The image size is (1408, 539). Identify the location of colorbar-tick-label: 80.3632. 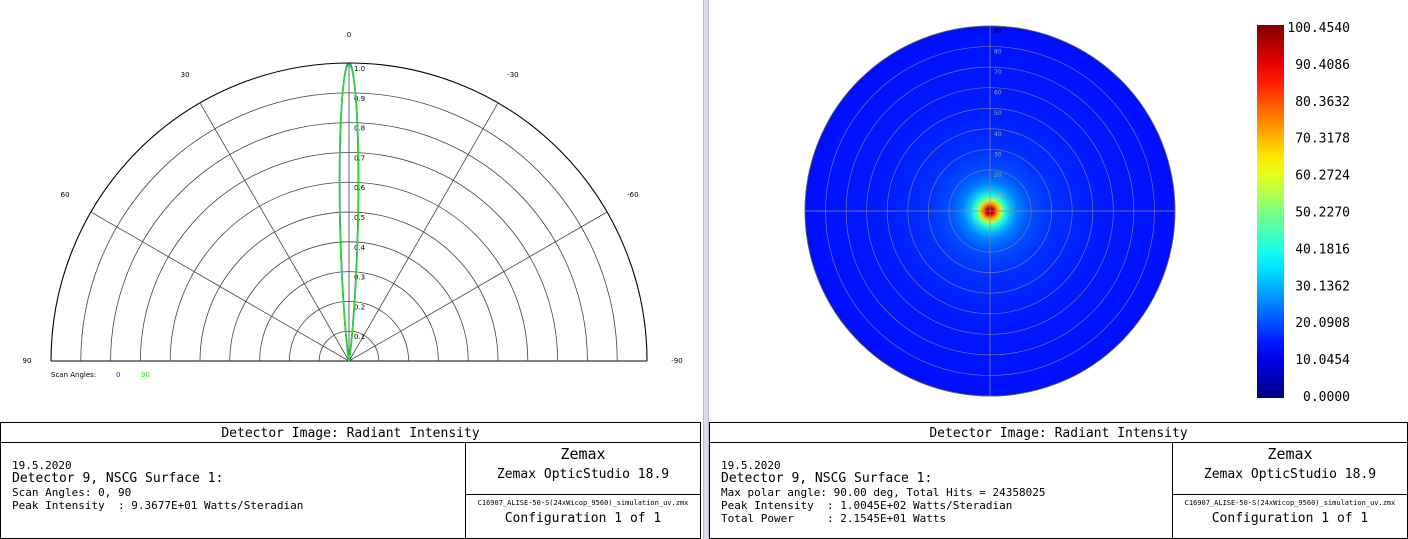
(1322, 102).